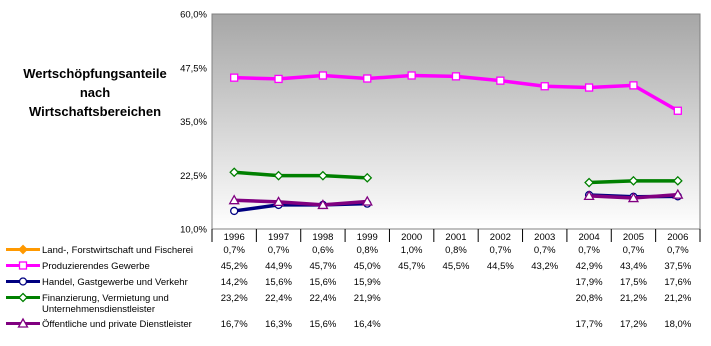 Image resolution: width=711 pixels, height=346 pixels. What do you see at coordinates (589, 324) in the screenshot?
I see `table-cell: 17,7%` at bounding box center [589, 324].